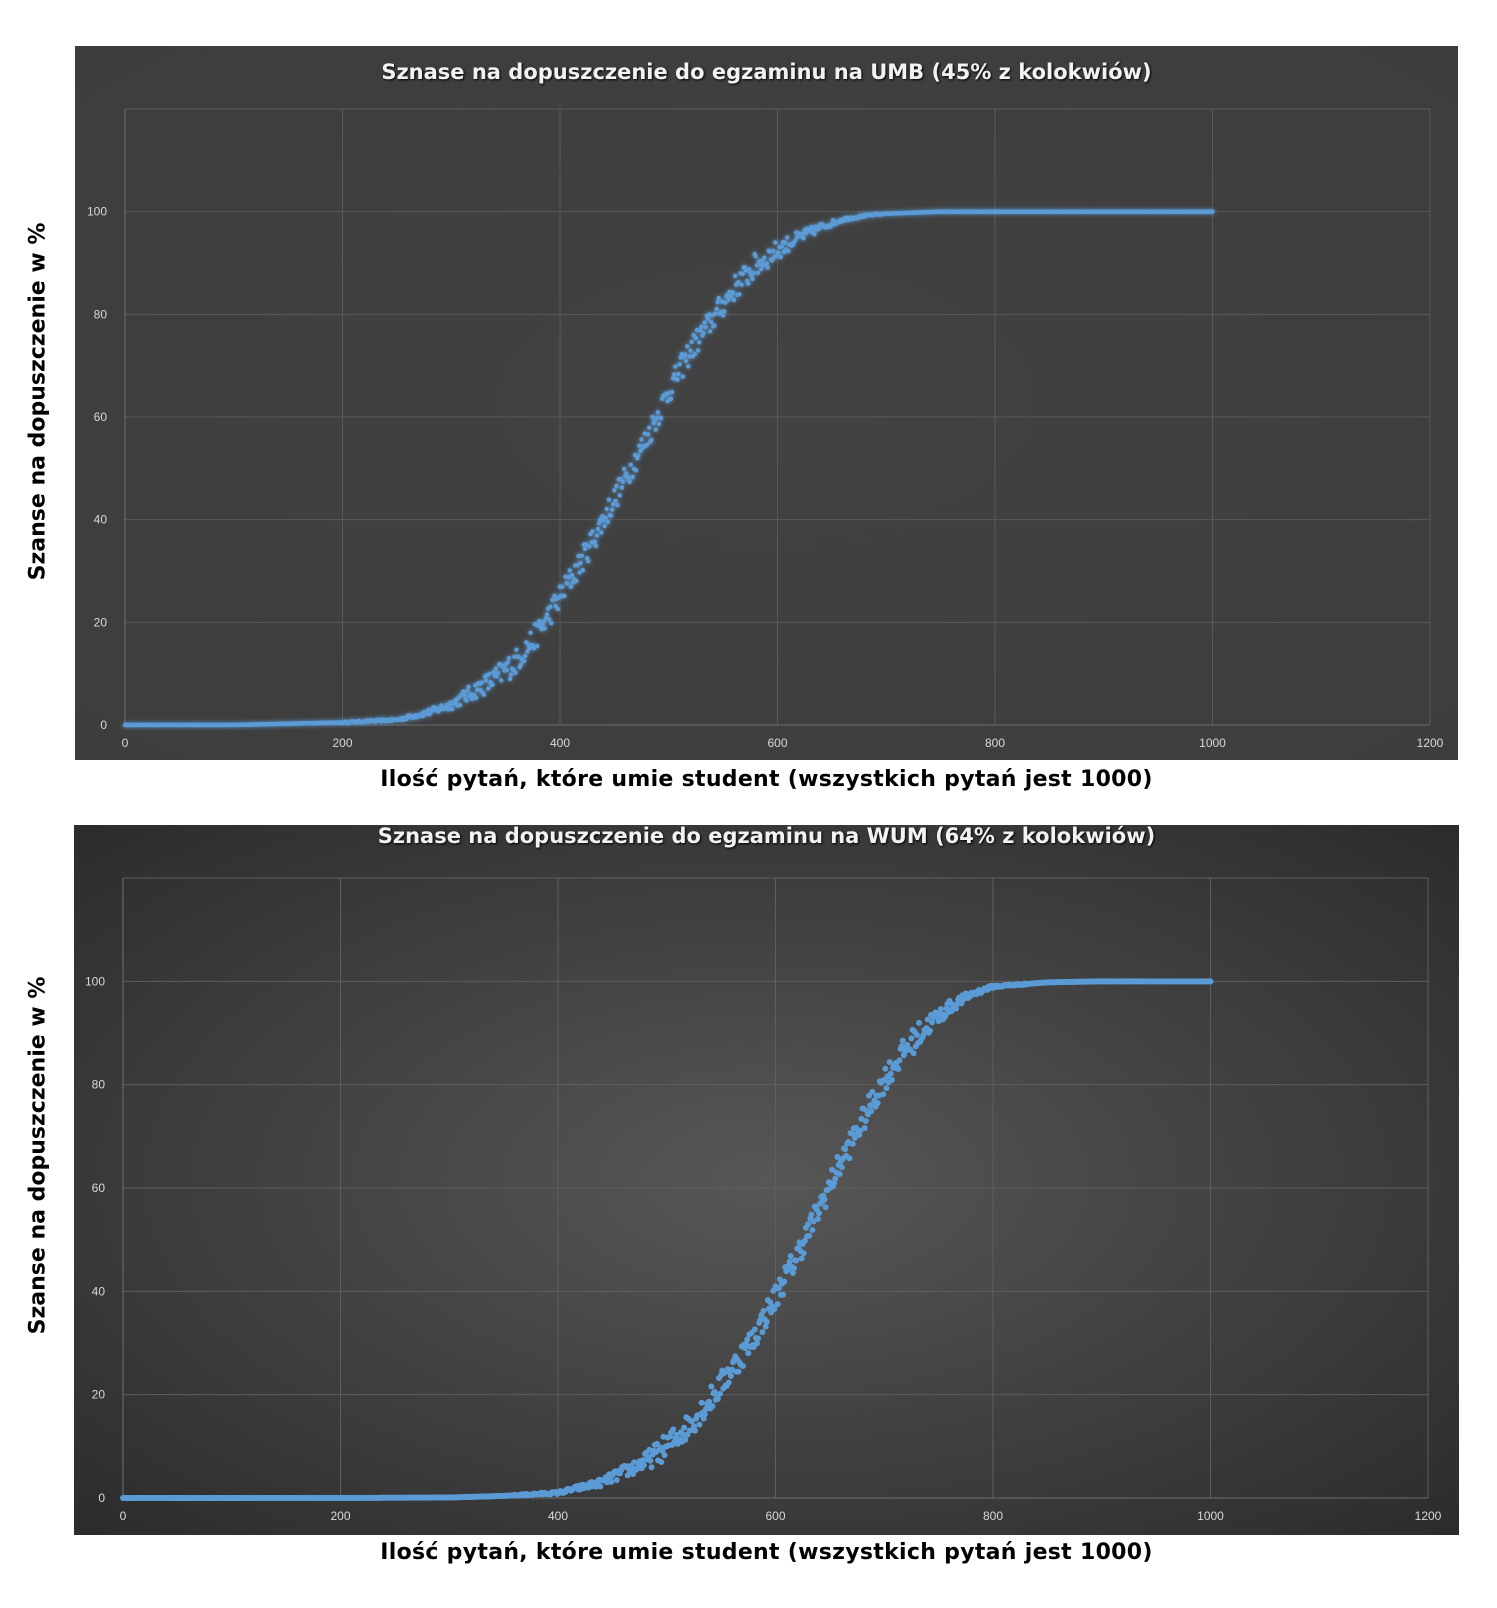  What do you see at coordinates (101, 1498) in the screenshot?
I see `y-tick-label: 0` at bounding box center [101, 1498].